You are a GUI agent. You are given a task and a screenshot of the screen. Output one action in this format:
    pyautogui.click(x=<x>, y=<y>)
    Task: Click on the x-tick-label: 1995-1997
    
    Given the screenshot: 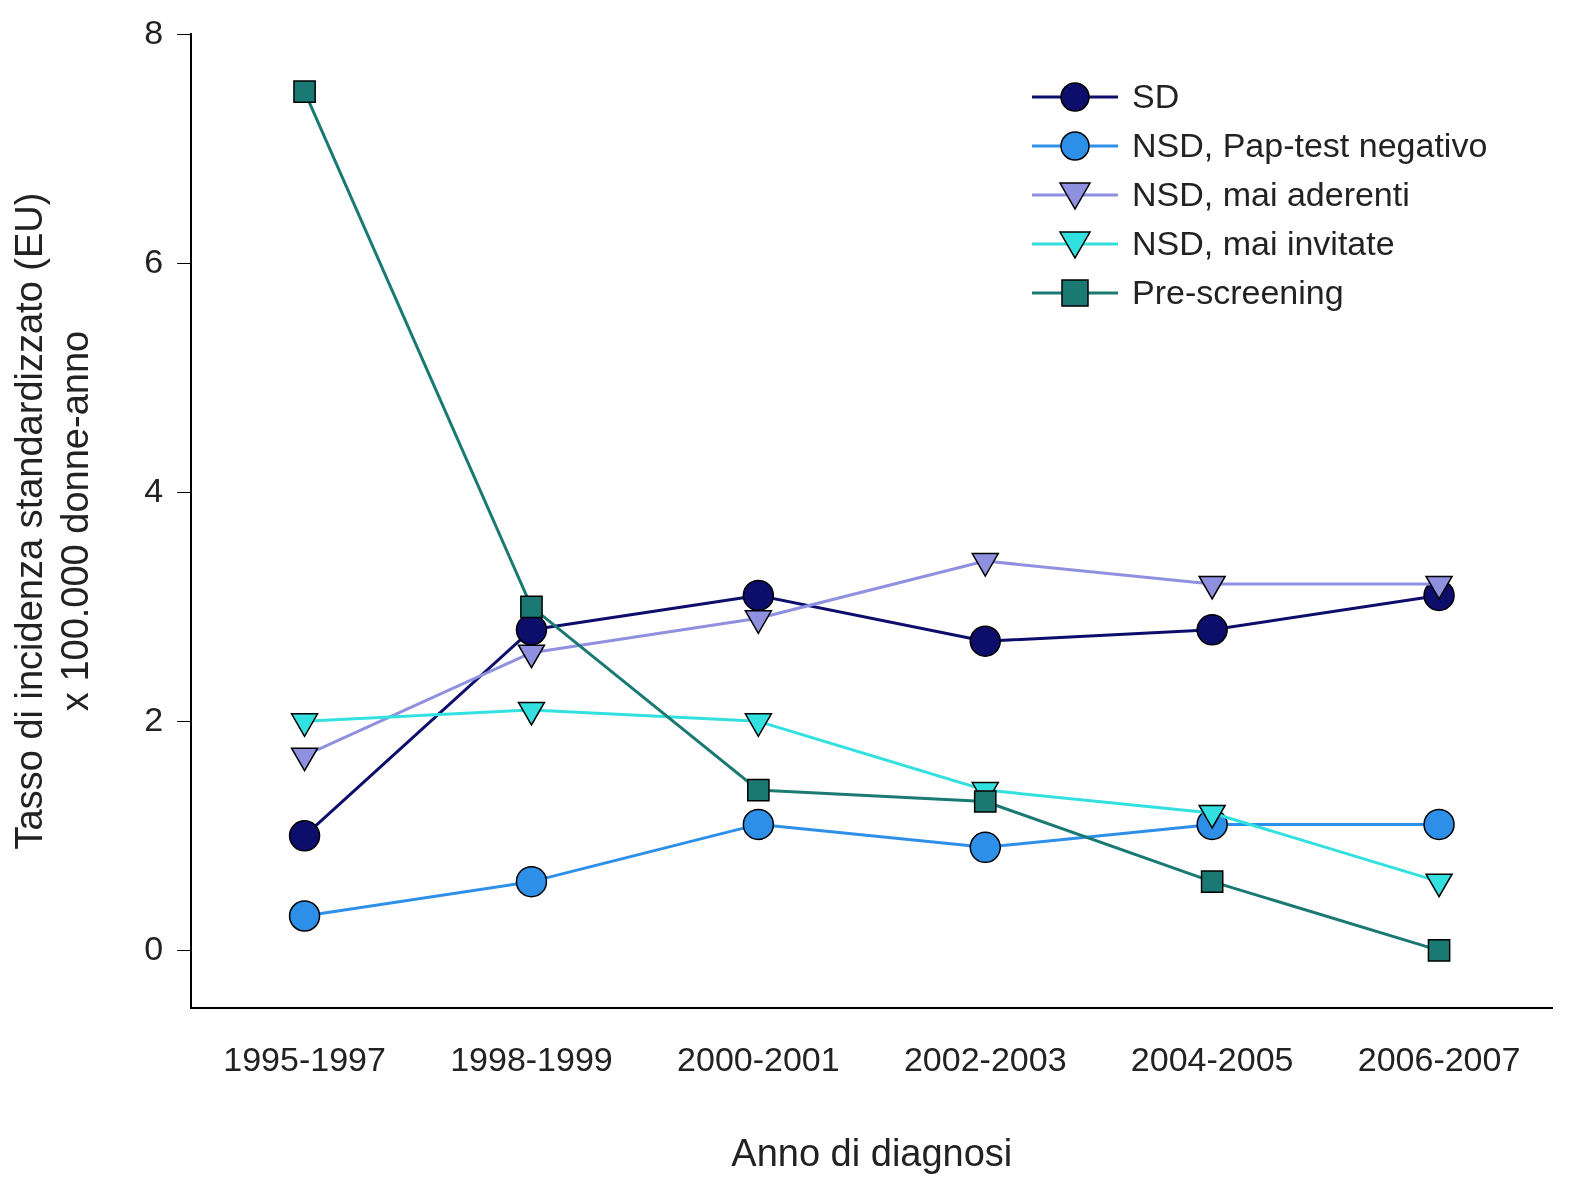 What is the action you would take?
    pyautogui.click(x=304, y=1059)
    